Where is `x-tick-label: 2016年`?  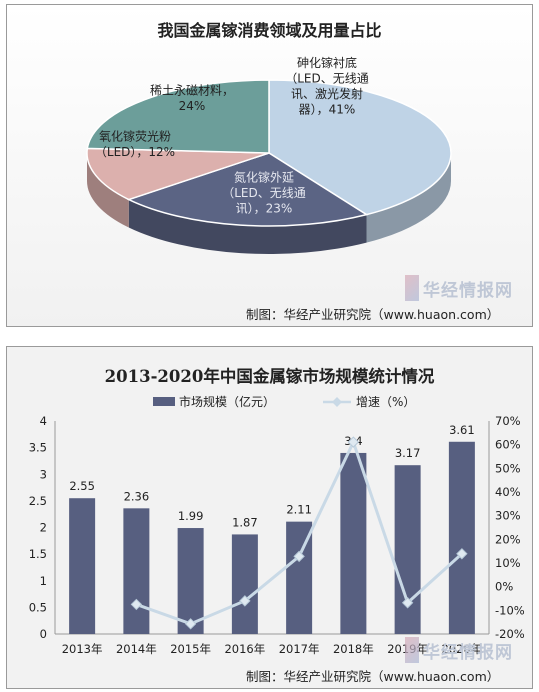
x-tick-label: 2016年 is located at coordinates (244, 649).